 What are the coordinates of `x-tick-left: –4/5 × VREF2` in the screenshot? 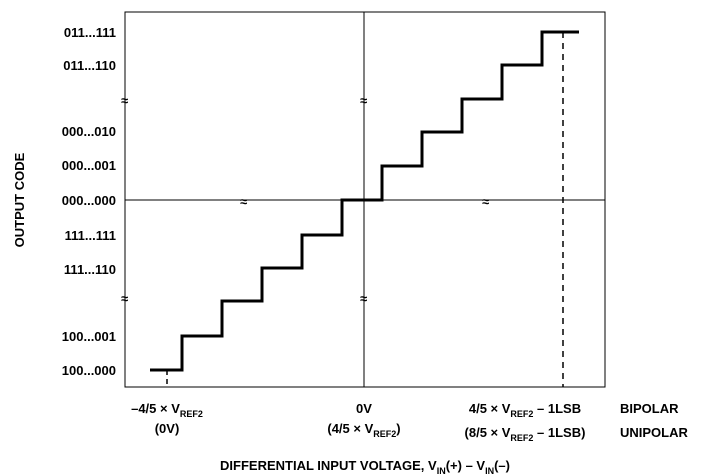 It's located at (167, 410).